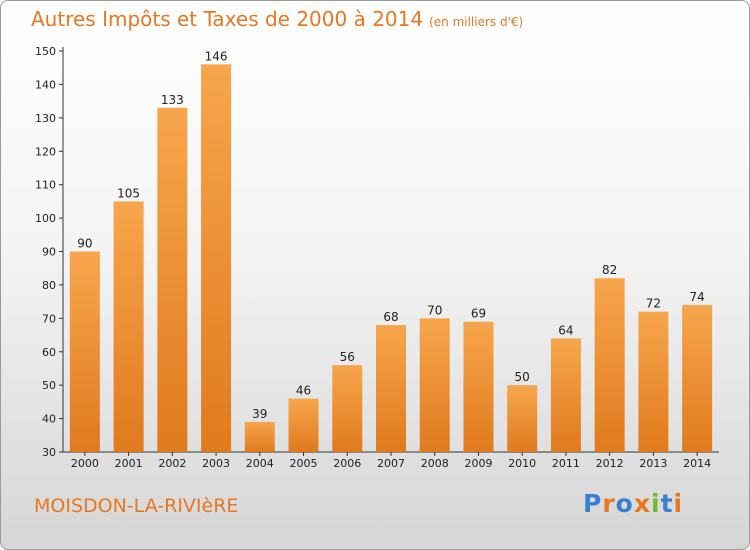  What do you see at coordinates (85, 463) in the screenshot?
I see `x-tick-label: 2000` at bounding box center [85, 463].